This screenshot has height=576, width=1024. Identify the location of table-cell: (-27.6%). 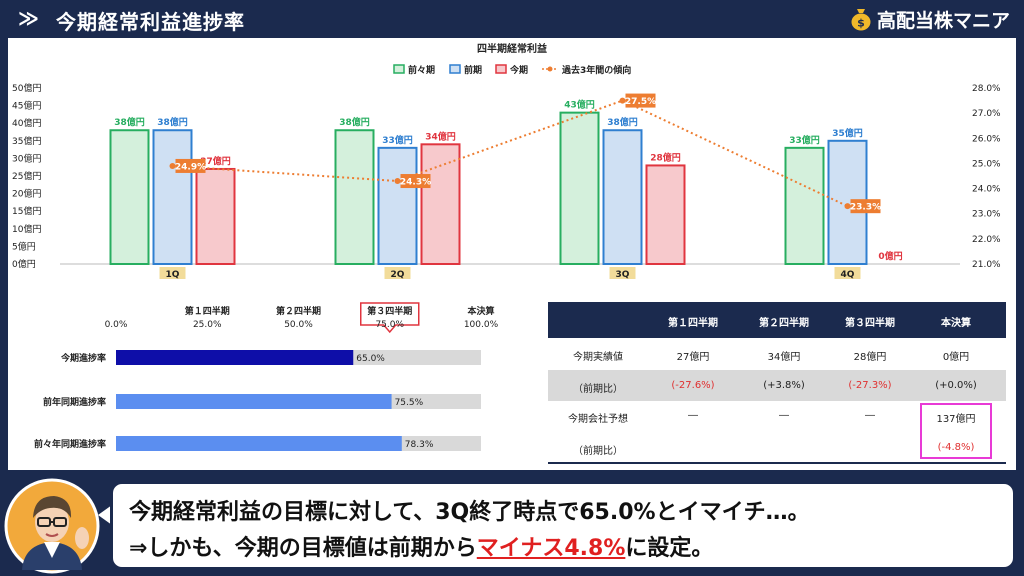
(693, 385).